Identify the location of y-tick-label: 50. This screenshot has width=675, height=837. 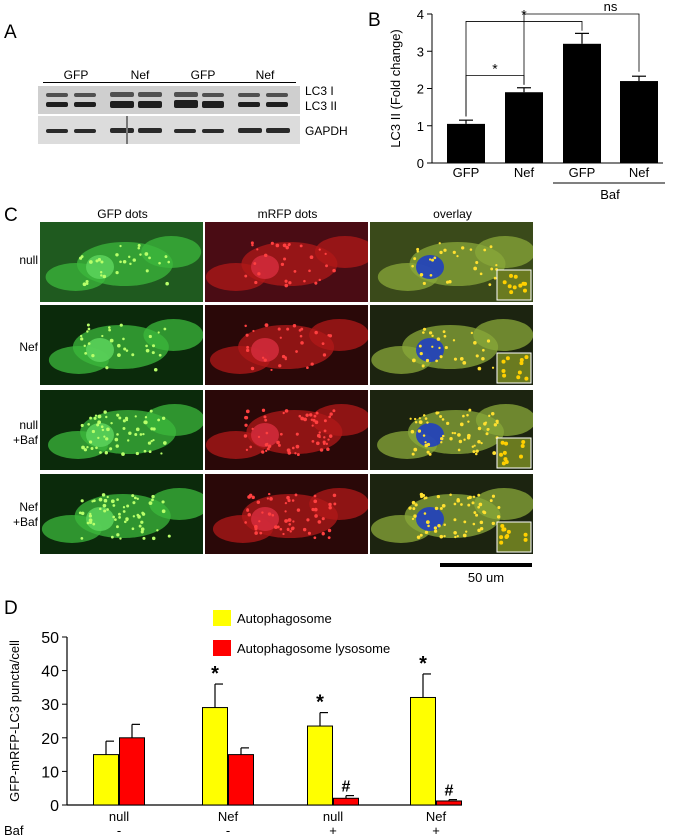
(50, 638).